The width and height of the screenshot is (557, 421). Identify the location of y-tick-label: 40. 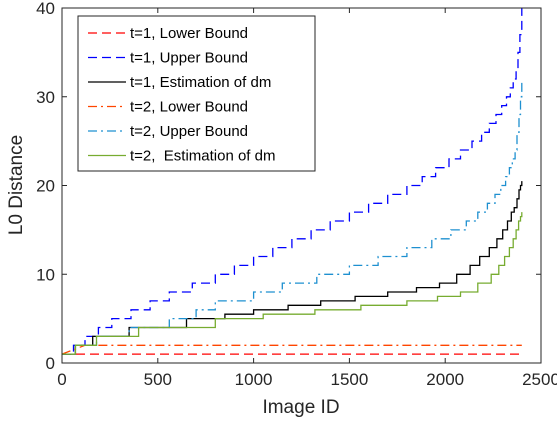
(45, 9).